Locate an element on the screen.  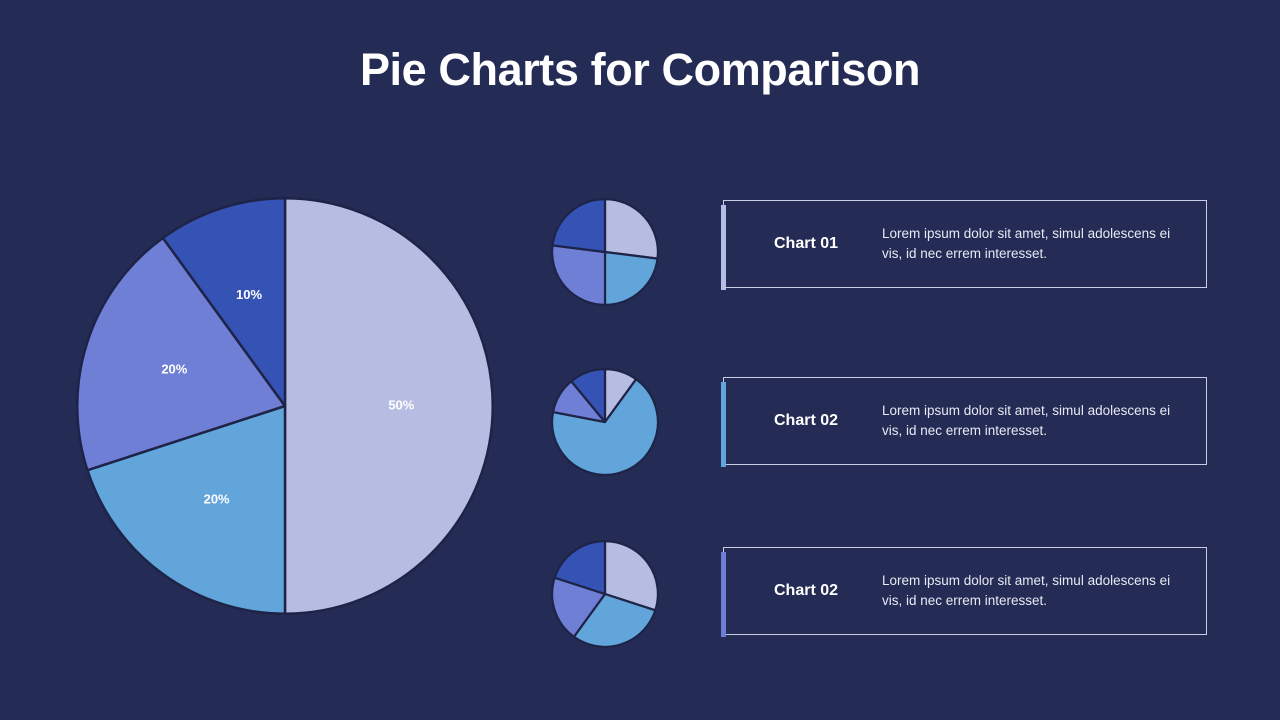
main-pie-labels: 50% 20% 20% 10% is located at coordinates (287, 397).